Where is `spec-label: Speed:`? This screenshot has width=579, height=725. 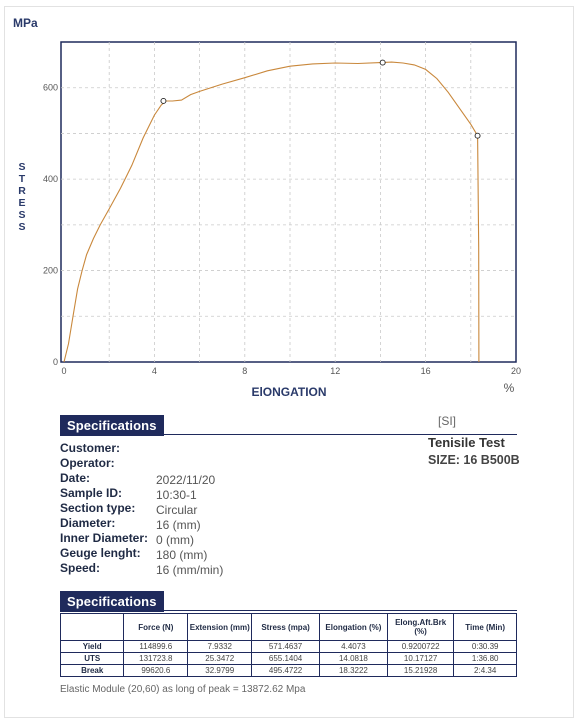
spec-label: Speed: is located at coordinates (80, 568).